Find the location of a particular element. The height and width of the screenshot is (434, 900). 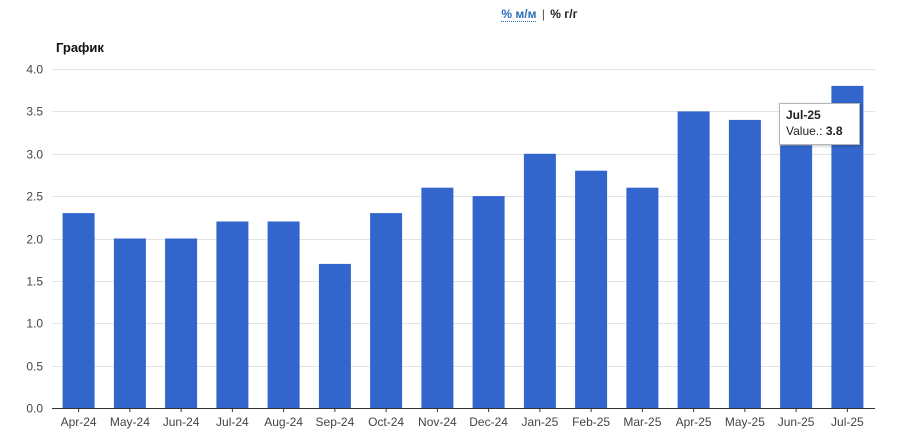

mom-toggle-link: % м/м is located at coordinates (519, 14).